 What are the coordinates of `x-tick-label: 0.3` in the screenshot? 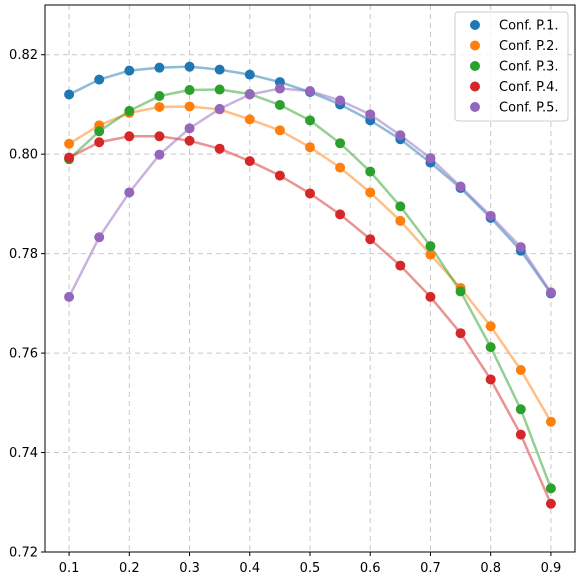 It's located at (189, 568).